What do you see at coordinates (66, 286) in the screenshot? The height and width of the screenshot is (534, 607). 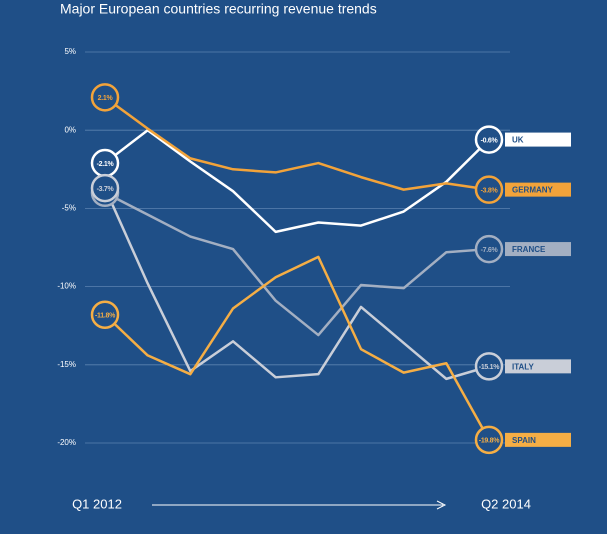 I see `y-tick-label: -10%` at bounding box center [66, 286].